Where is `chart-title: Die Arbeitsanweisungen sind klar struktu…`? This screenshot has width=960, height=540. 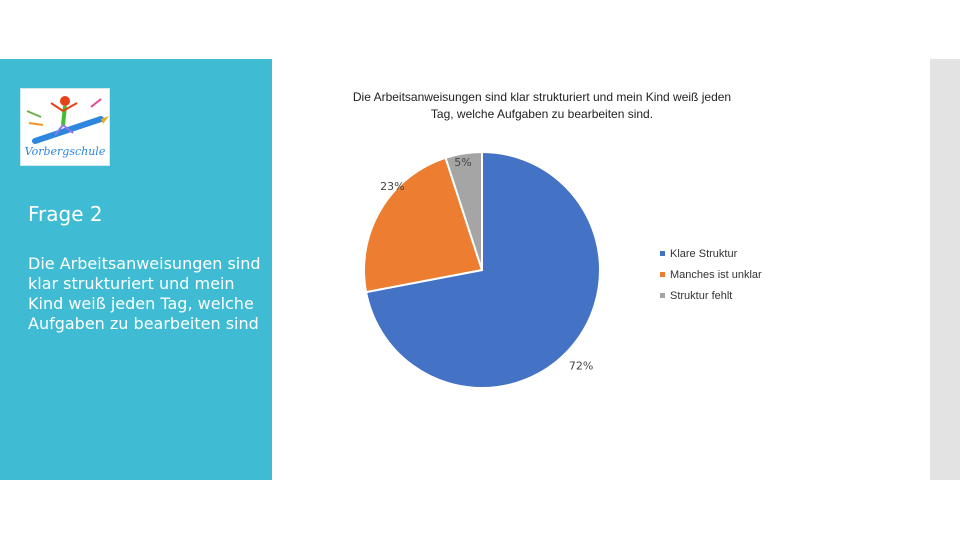
chart-title: Die Arbeitsanweisungen sind klar struktu… is located at coordinates (542, 105).